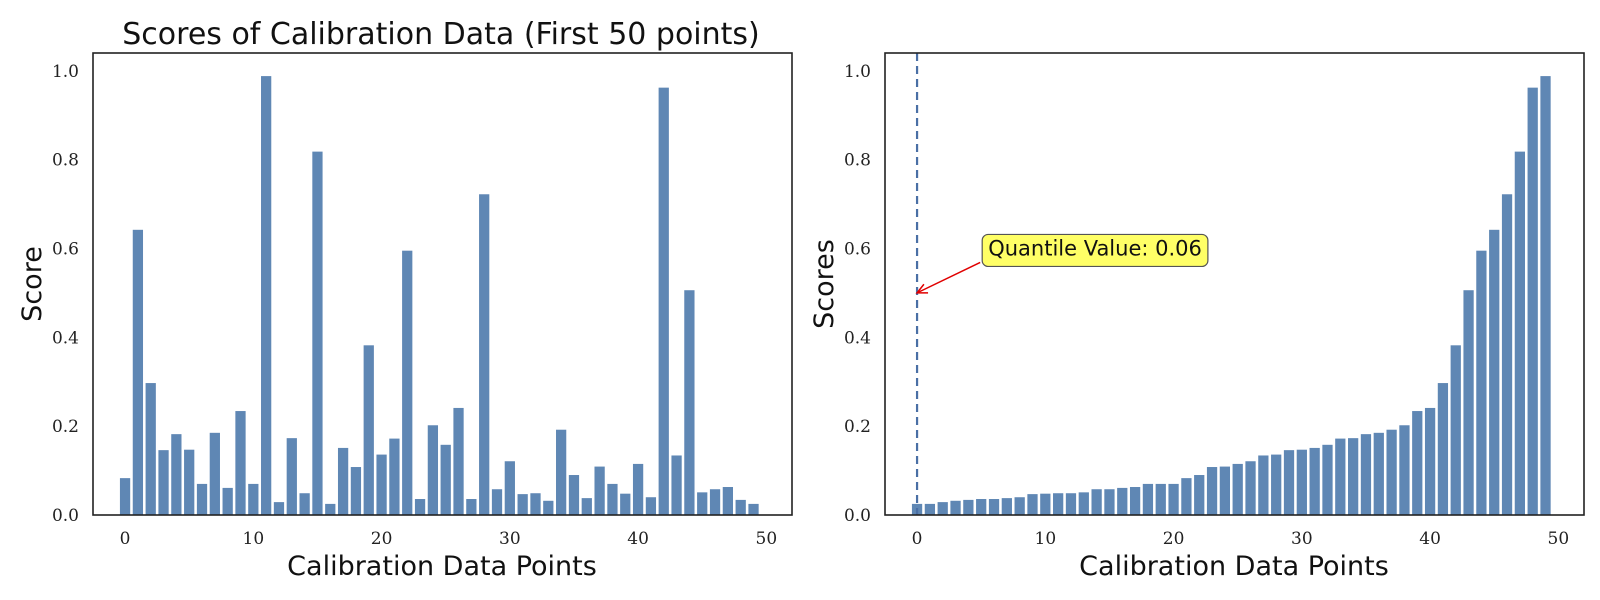  What do you see at coordinates (1302, 539) in the screenshot?
I see `x-tick-label: 30` at bounding box center [1302, 539].